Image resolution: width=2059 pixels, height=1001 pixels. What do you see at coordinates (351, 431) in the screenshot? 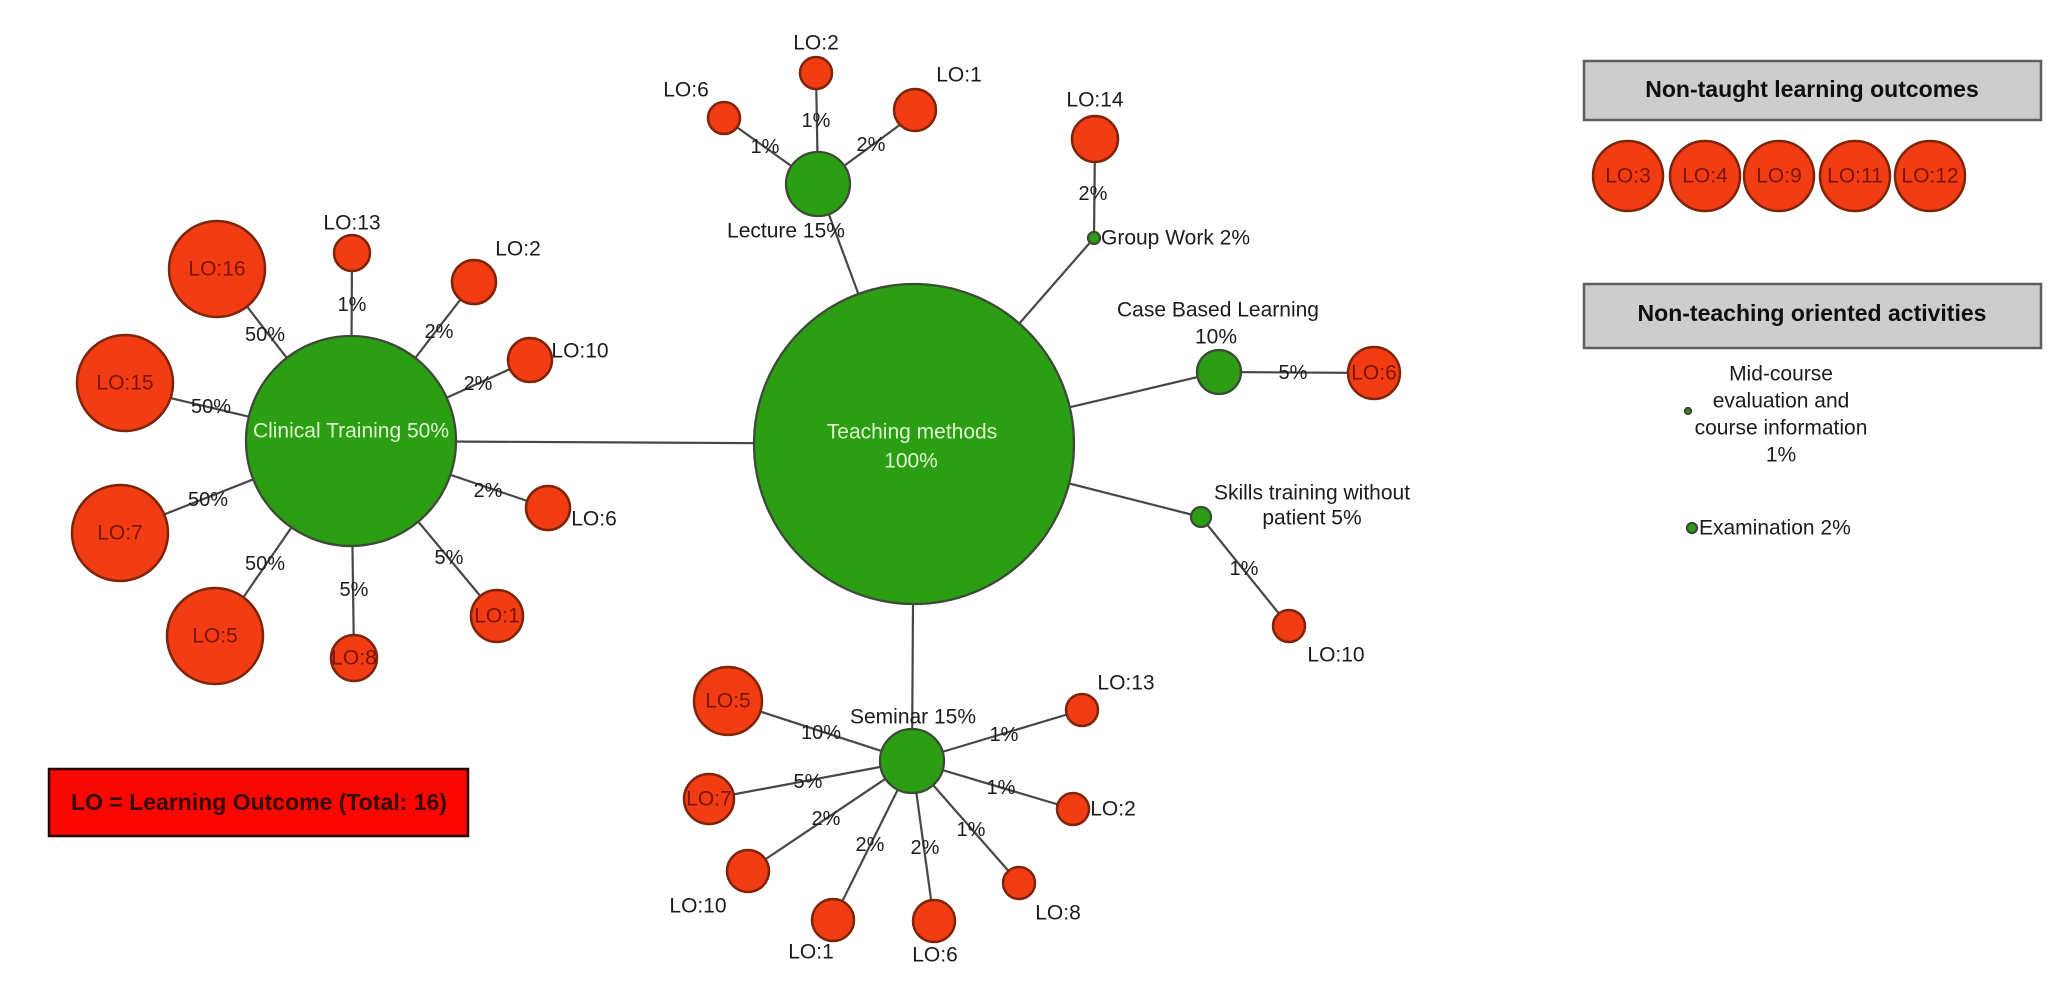
I see `svg-text: Clinical Training 50%` at bounding box center [351, 431].